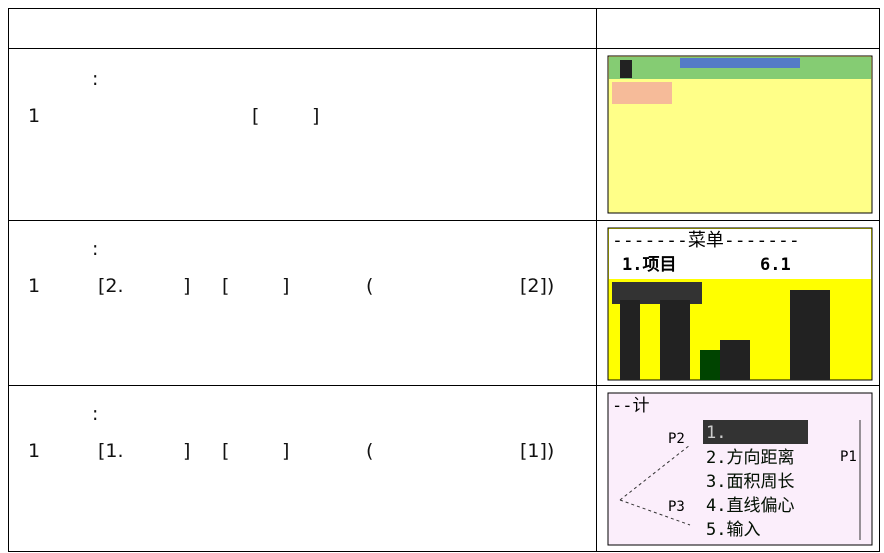 The width and height of the screenshot is (884, 553). Describe the element at coordinates (775, 265) in the screenshot. I see `screen-text: 6.1` at that location.